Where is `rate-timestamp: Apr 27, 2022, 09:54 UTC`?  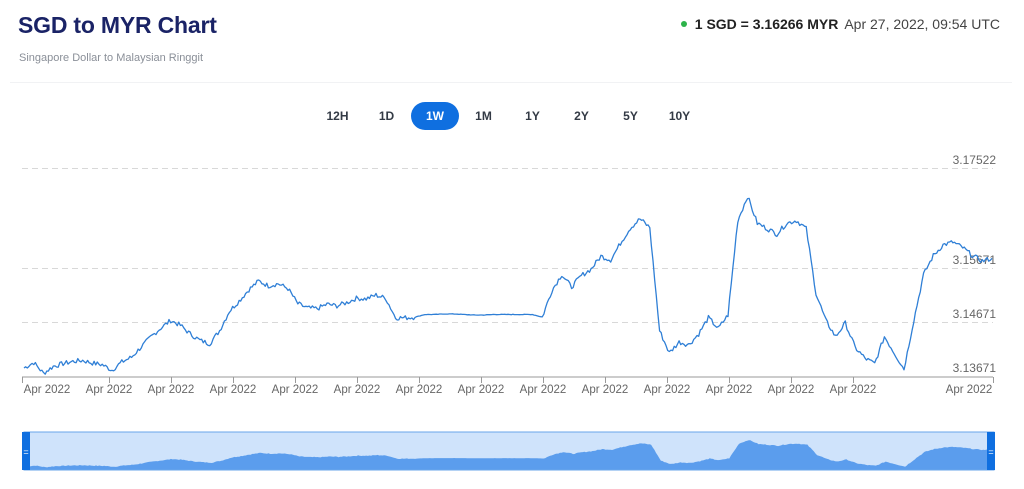 rate-timestamp: Apr 27, 2022, 09:54 UTC is located at coordinates (922, 24).